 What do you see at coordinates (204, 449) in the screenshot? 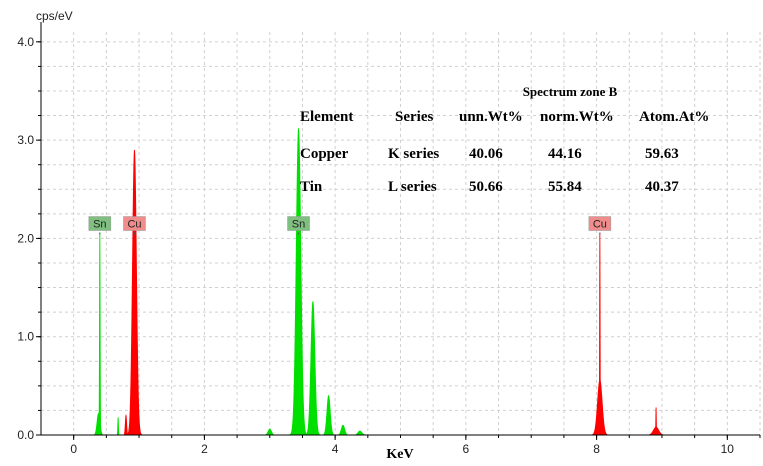
I see `x-tick-label: 2` at bounding box center [204, 449].